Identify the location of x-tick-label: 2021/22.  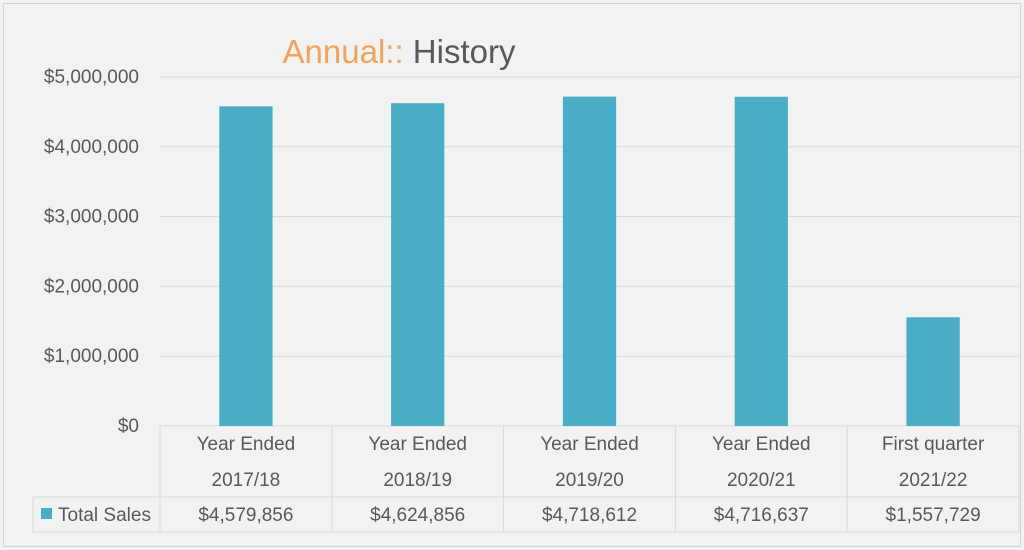
(933, 480).